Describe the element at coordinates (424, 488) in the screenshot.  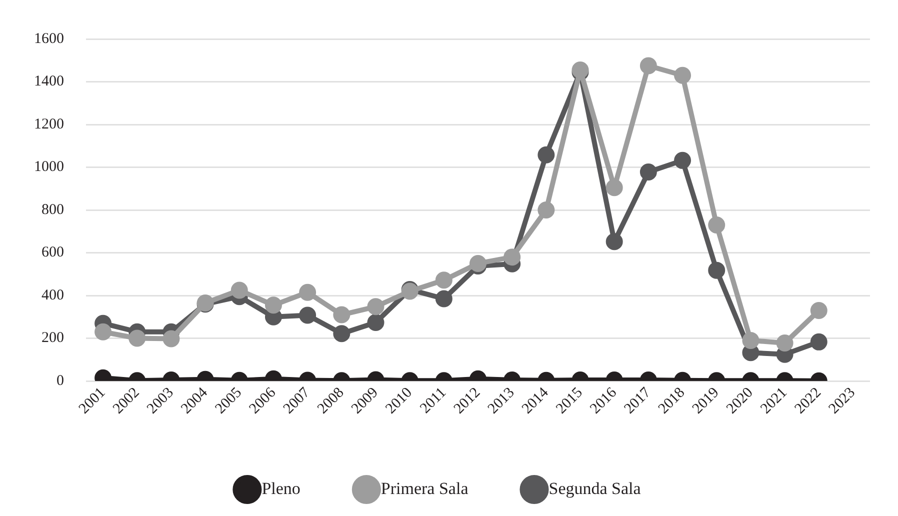
I see `legend-label: Primera Sala` at that location.